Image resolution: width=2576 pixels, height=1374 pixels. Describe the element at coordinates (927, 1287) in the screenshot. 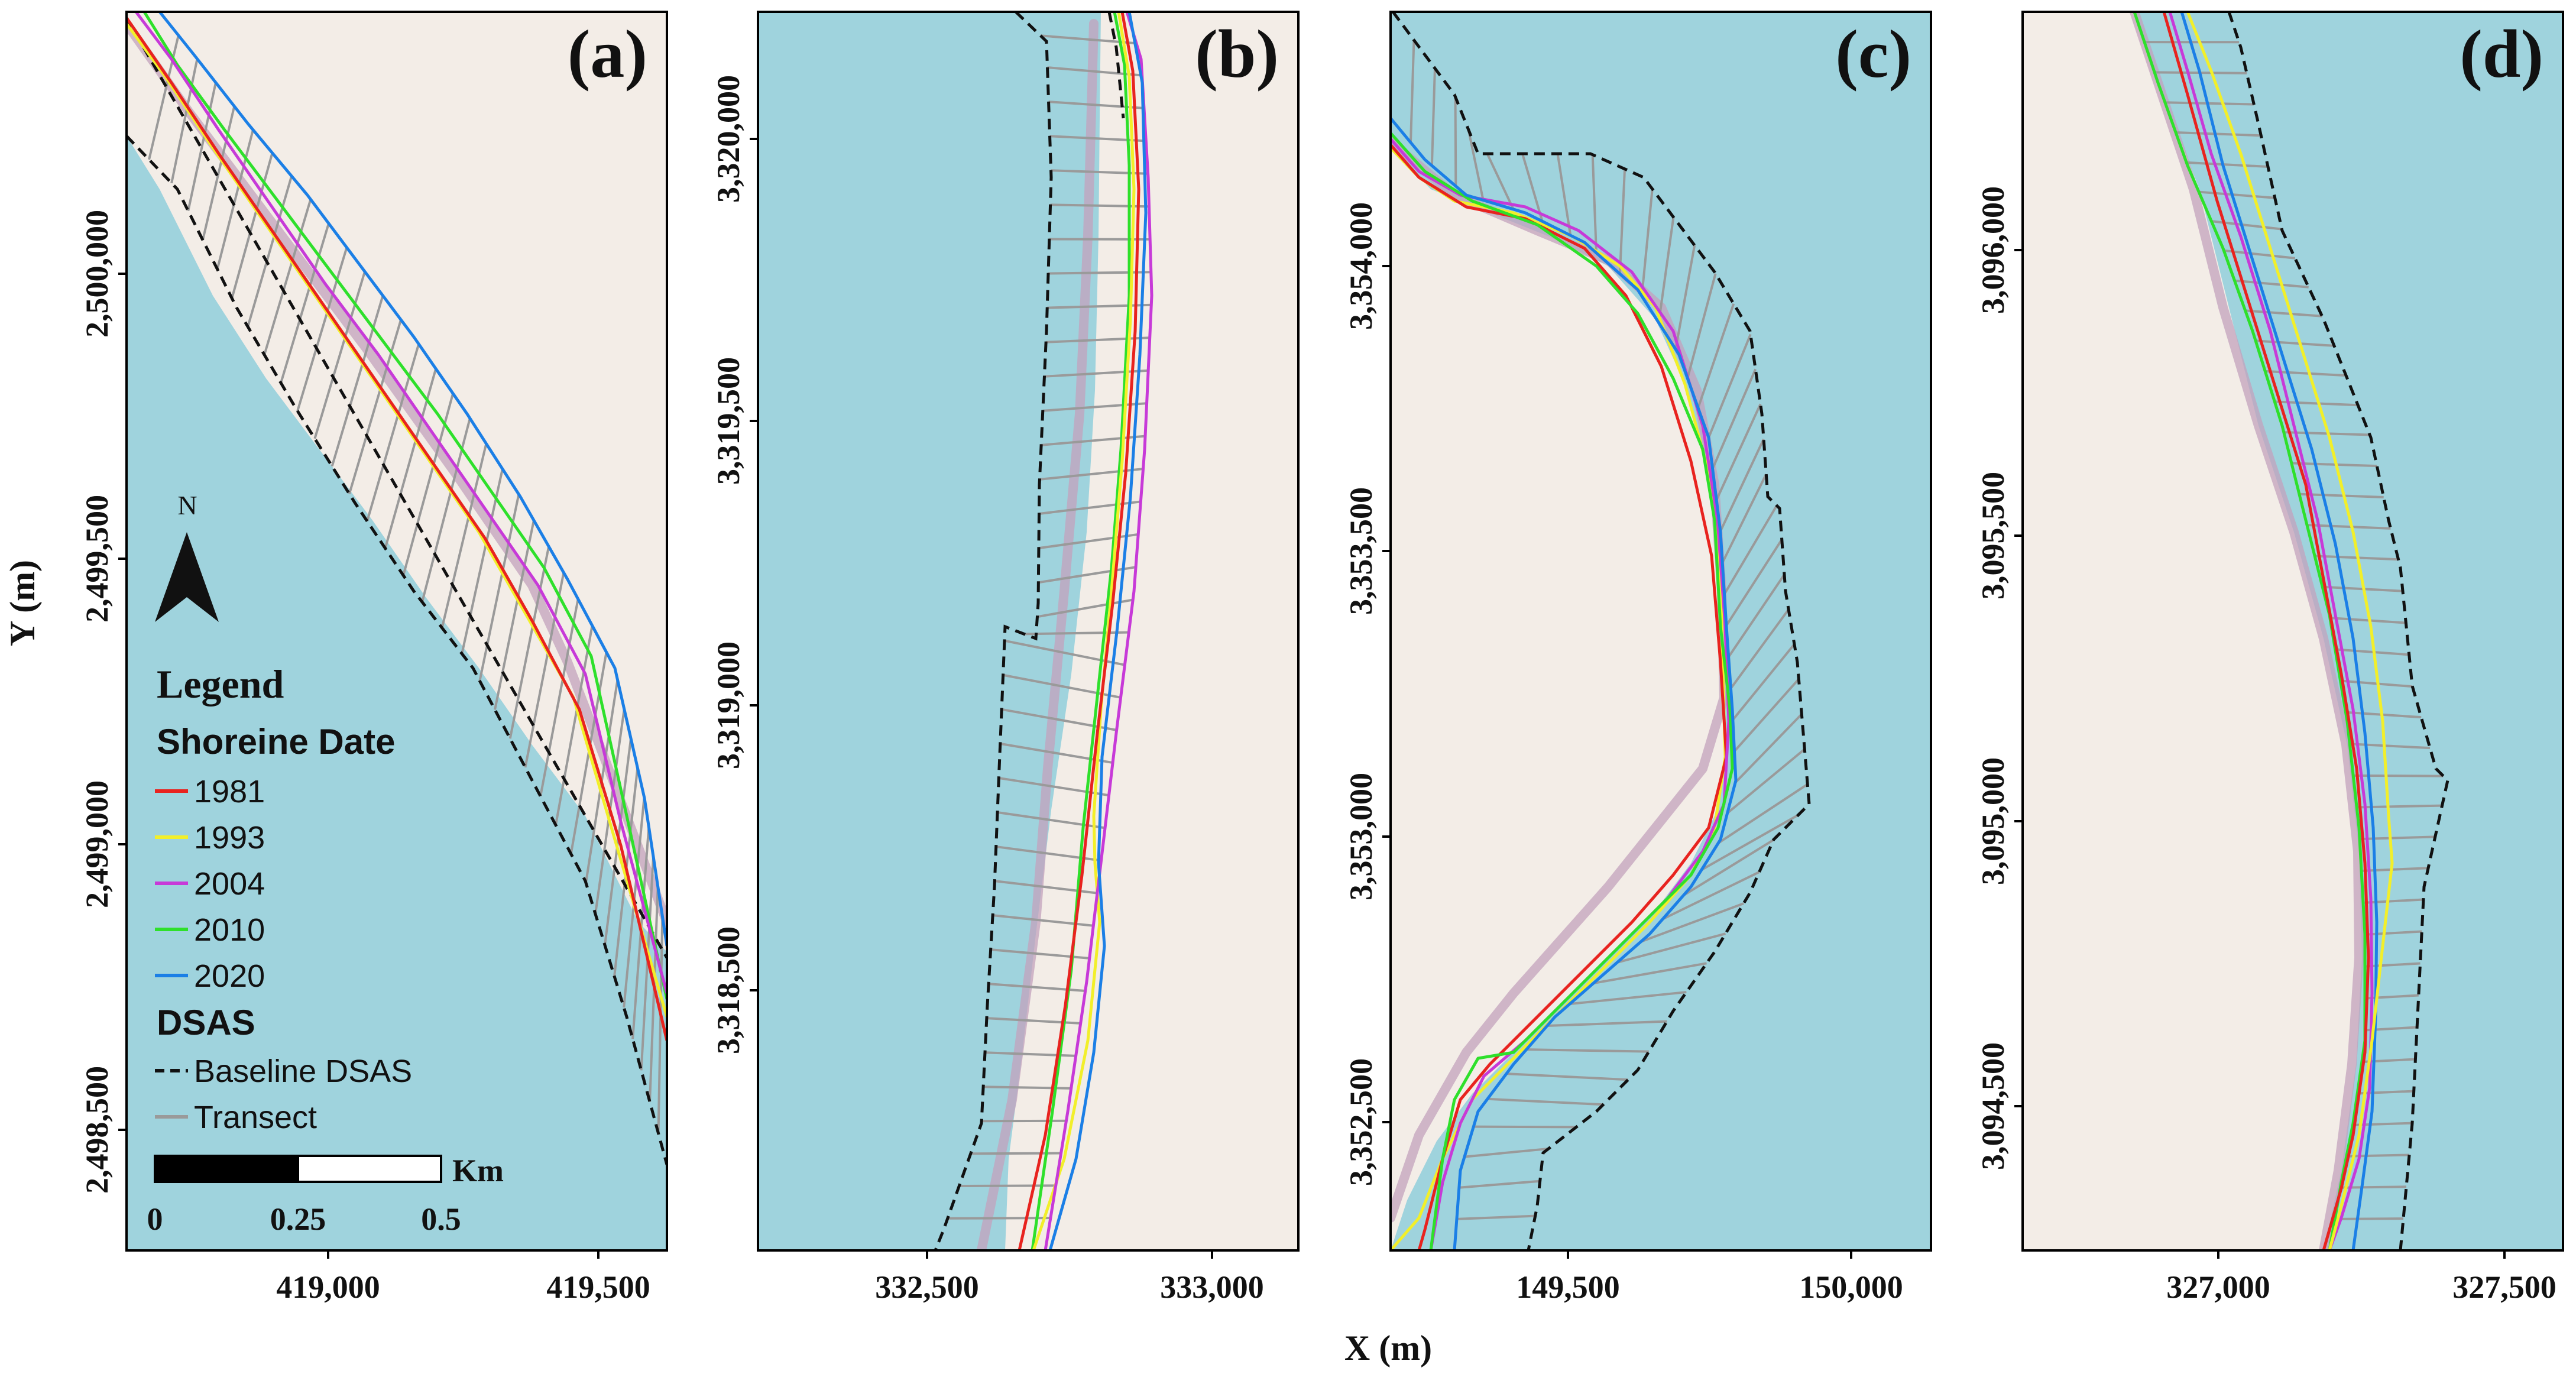

I see `x-tick-label: 332,500` at that location.